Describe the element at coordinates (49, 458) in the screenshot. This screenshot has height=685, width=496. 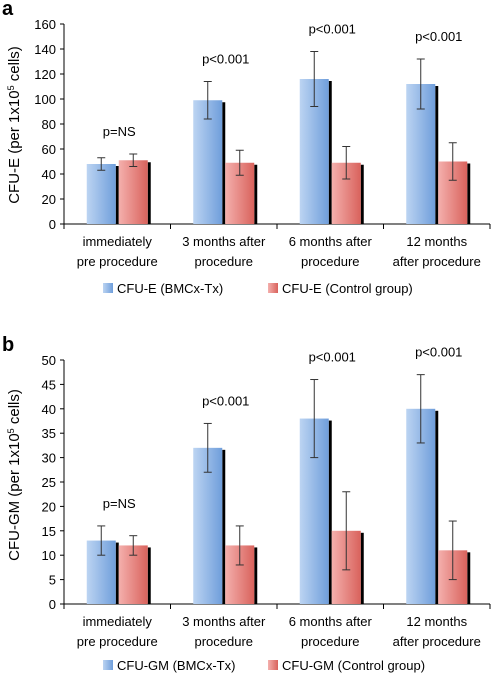
I see `panel-b-y-tick-label: 30` at that location.